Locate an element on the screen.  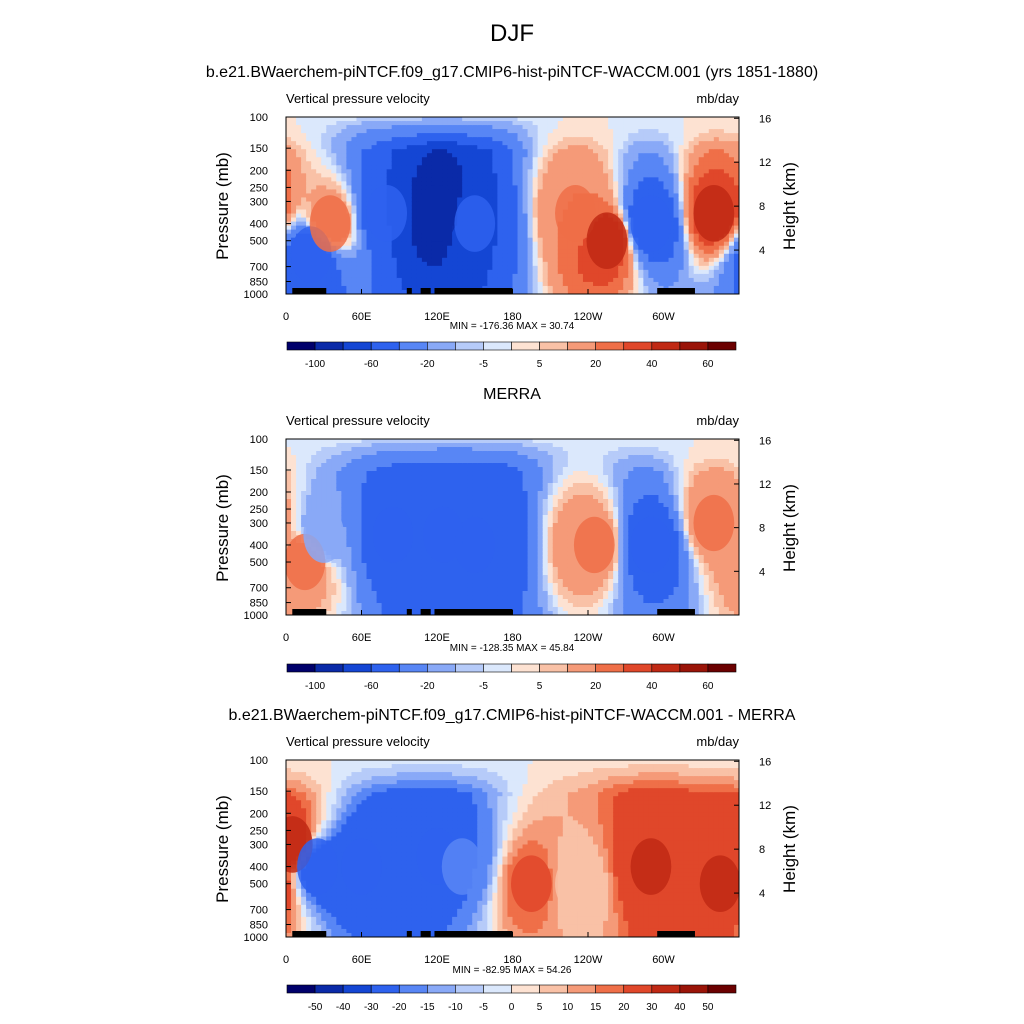
panel-1-ytick-label-5: 400 is located at coordinates (259, 225).